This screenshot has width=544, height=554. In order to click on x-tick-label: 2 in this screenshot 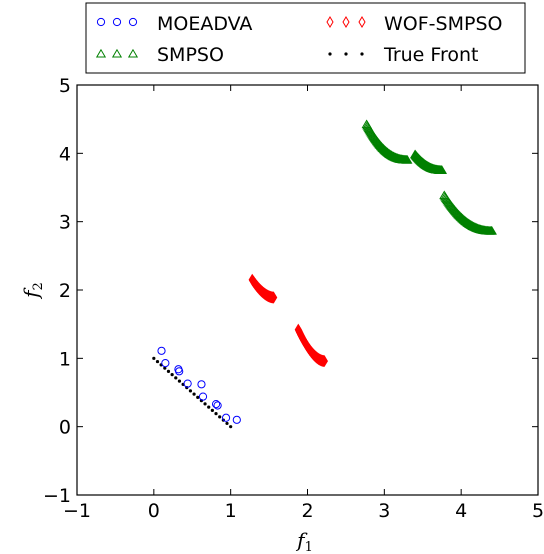, I will do `click(307, 511)`.